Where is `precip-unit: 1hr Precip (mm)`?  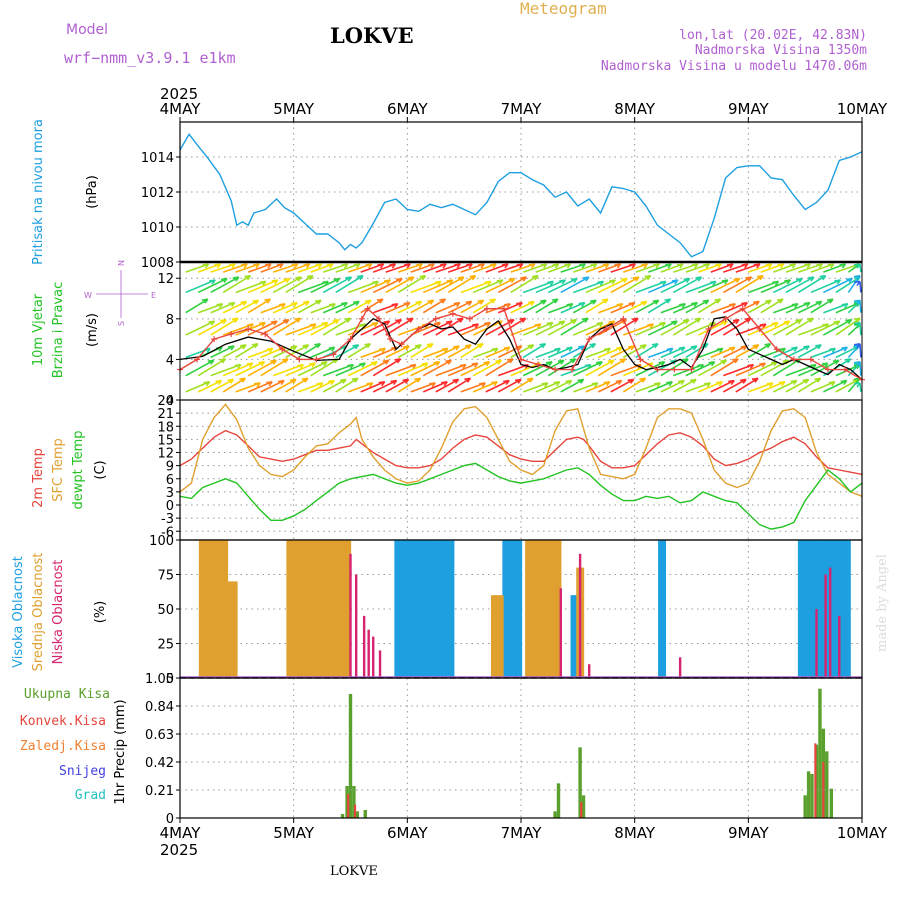
precip-unit: 1hr Precip (mm) is located at coordinates (120, 751).